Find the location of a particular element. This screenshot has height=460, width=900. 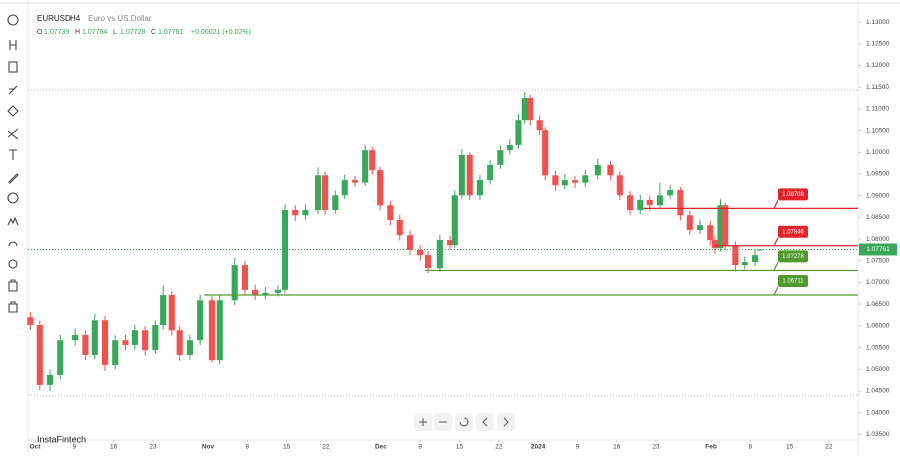

y-tick-label: 1.11500 is located at coordinates (877, 87).